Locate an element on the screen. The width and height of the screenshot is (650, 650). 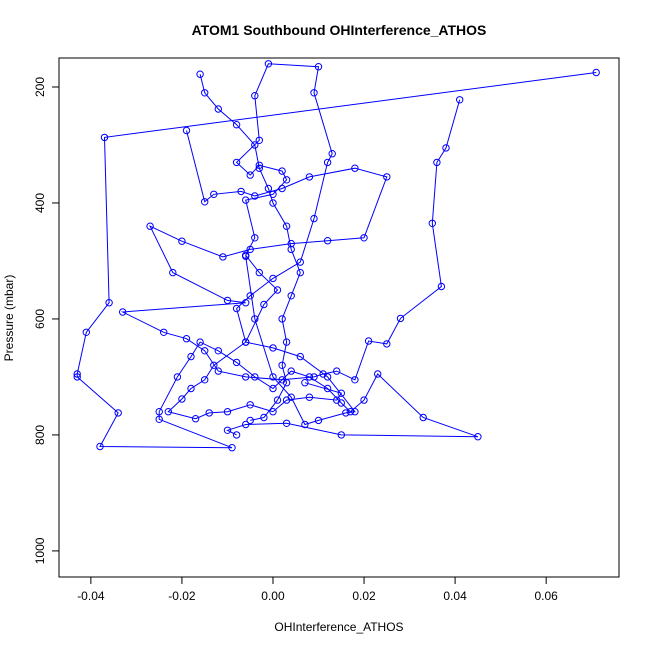
y-tick-label: 1000 is located at coordinates (40, 550).